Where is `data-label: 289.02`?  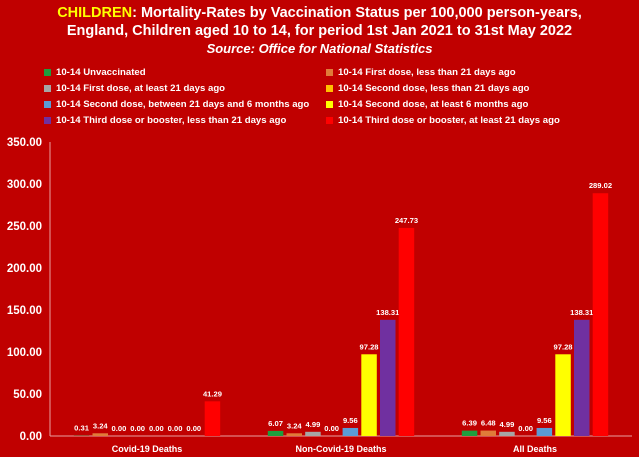
data-label: 289.02 is located at coordinates (600, 185).